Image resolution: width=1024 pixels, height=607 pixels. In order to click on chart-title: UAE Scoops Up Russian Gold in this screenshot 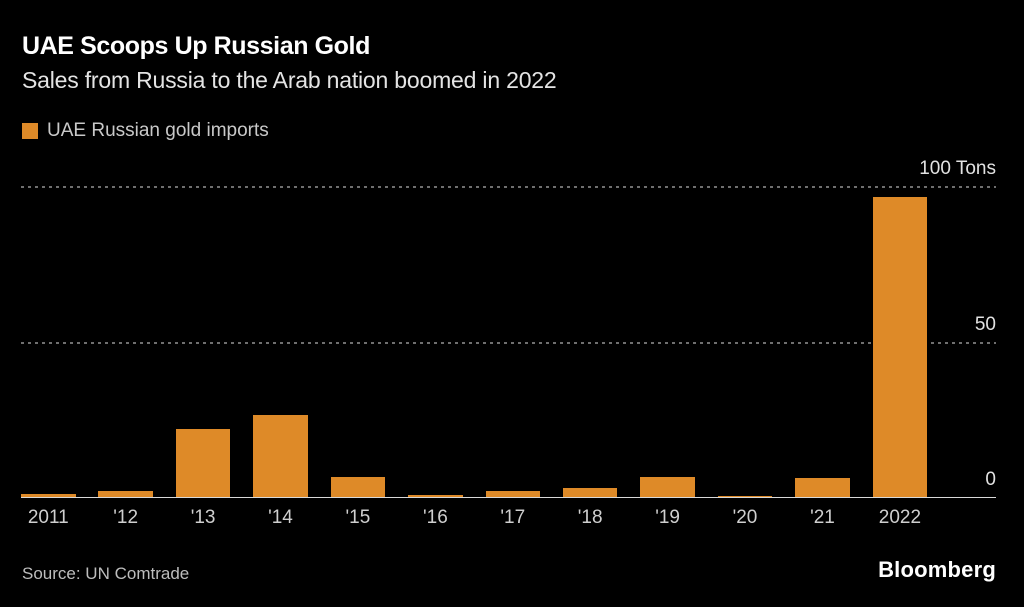, I will do `click(196, 46)`.